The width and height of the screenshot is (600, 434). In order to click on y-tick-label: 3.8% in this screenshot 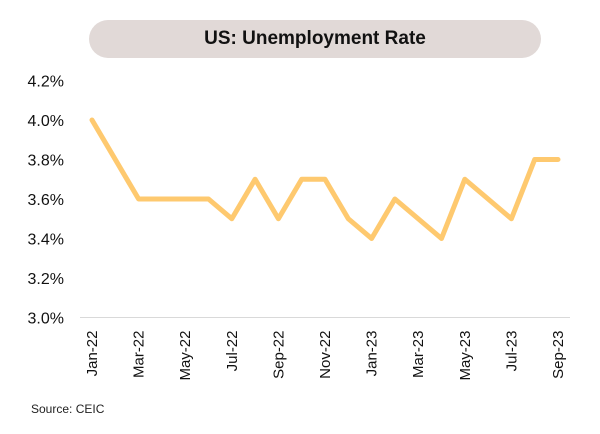, I will do `click(46, 161)`.